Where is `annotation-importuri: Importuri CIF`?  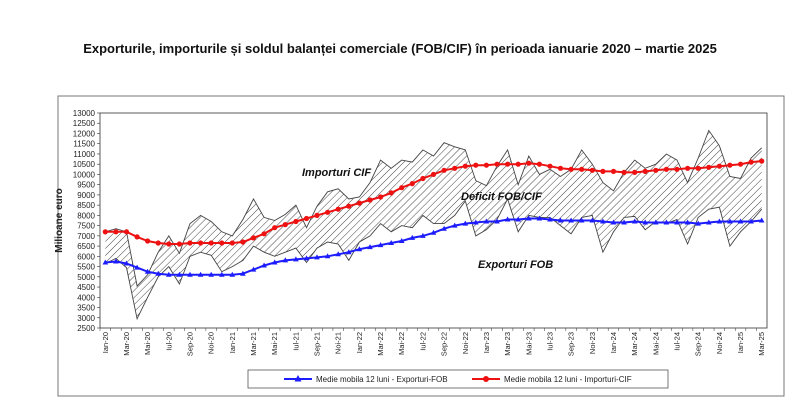
annotation-importuri: Importuri CIF is located at coordinates (336, 173).